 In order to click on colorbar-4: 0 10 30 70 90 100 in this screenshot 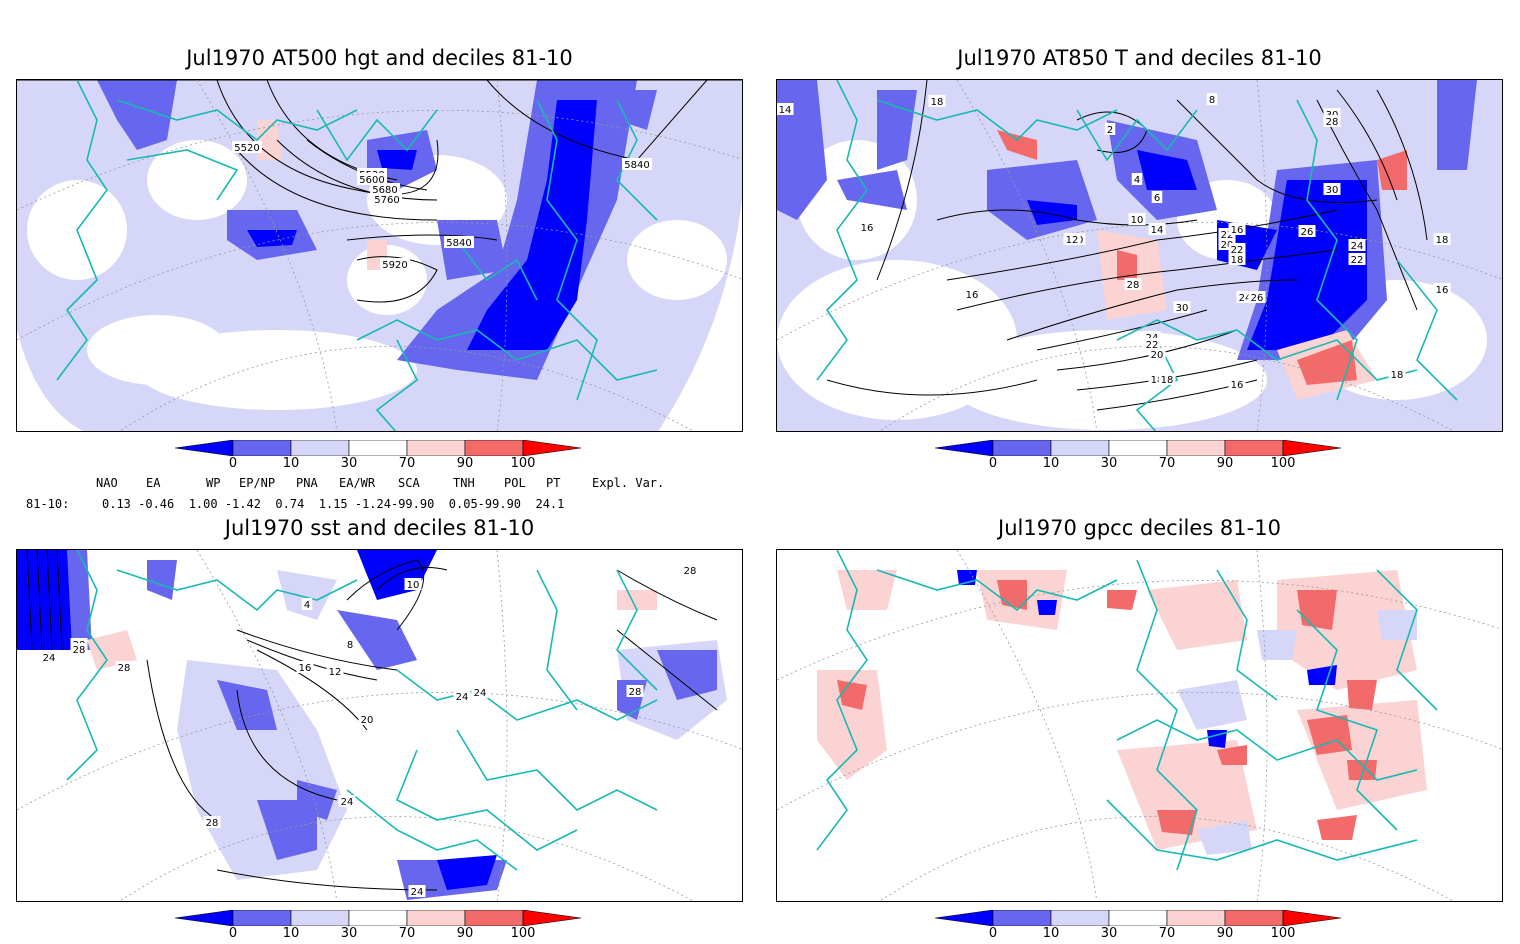, I will do `click(1140, 927)`.